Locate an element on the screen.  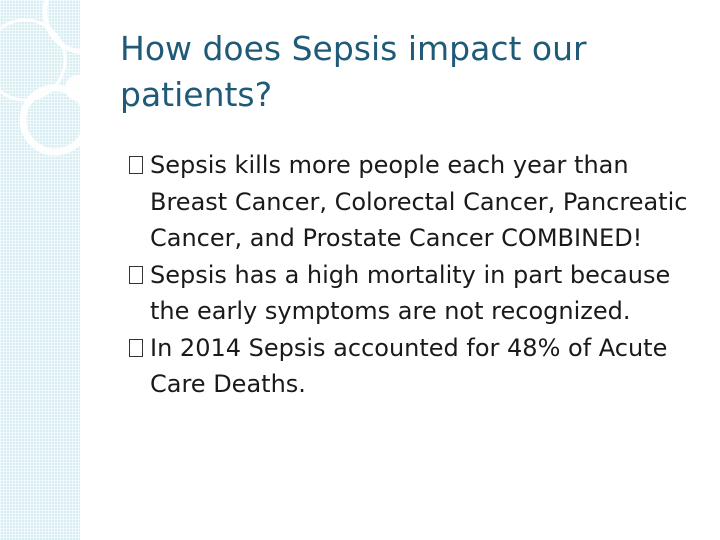
decorative-rings is located at coordinates (64, 78).